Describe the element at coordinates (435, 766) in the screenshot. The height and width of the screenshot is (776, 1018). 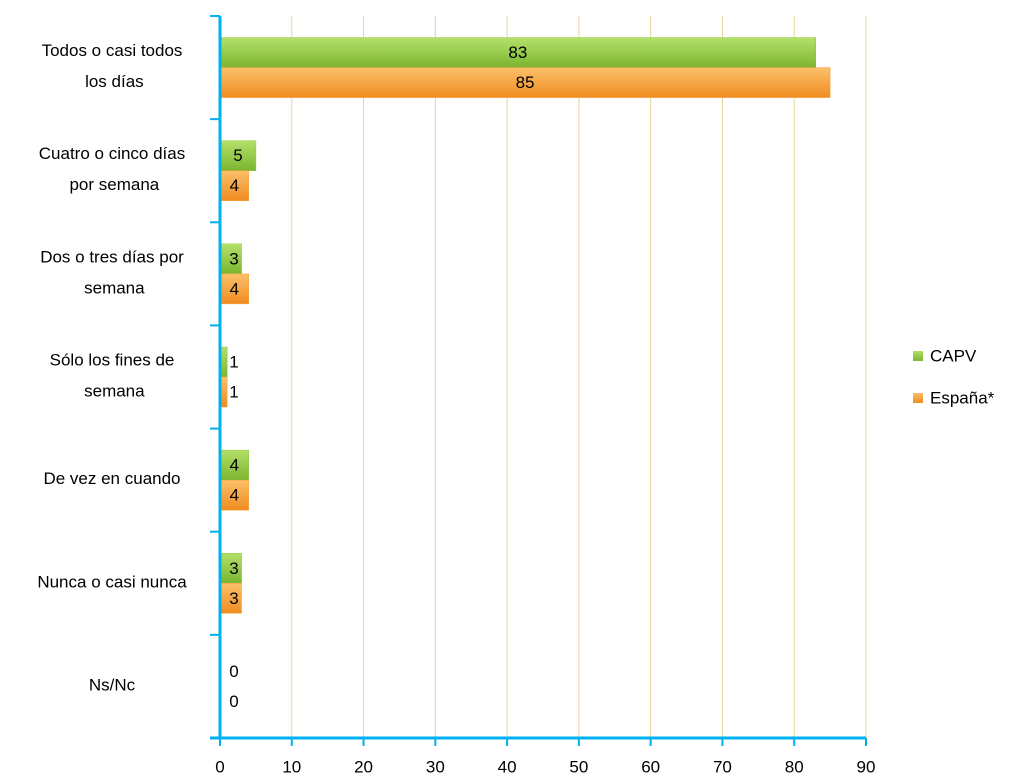
I see `x-tick-label: 30` at that location.